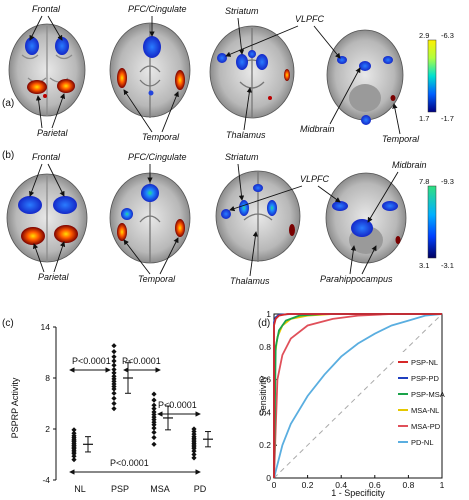 The image size is (469, 500). I want to click on brain-a2, so click(150, 70).